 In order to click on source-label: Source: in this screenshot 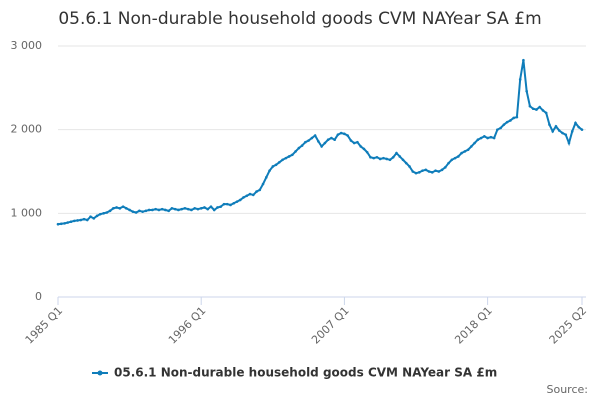, I will do `click(568, 389)`.